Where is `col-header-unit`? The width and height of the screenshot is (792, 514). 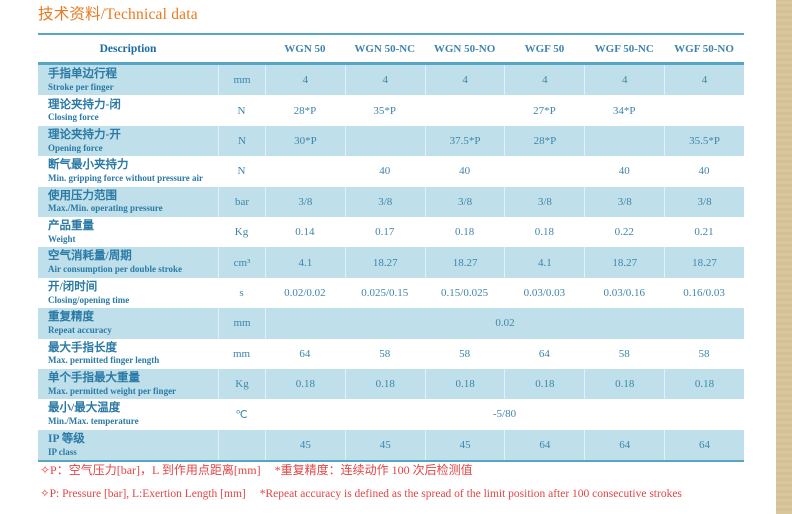 col-header-unit is located at coordinates (241, 48).